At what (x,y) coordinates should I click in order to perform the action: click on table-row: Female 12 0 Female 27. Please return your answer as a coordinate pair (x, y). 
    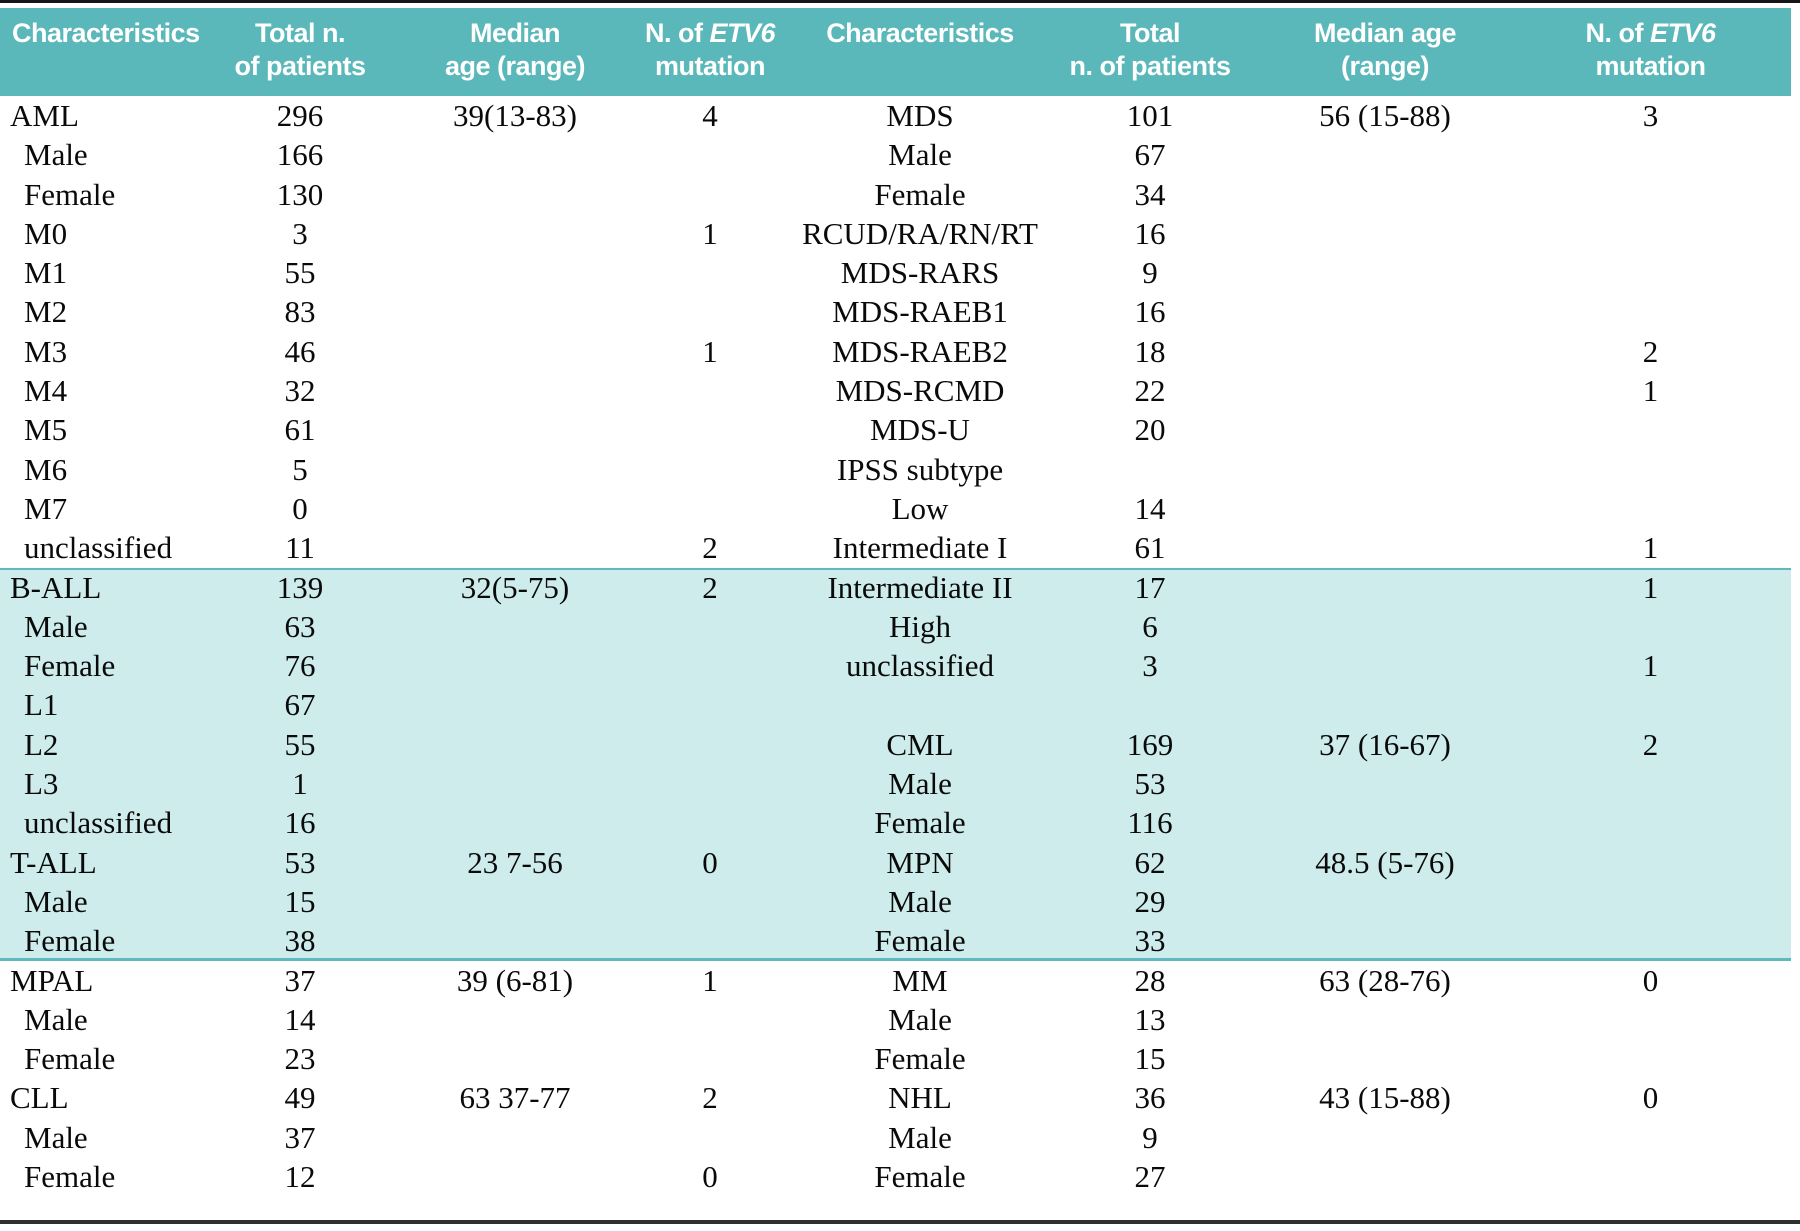
    Looking at the image, I should click on (895, 1176).